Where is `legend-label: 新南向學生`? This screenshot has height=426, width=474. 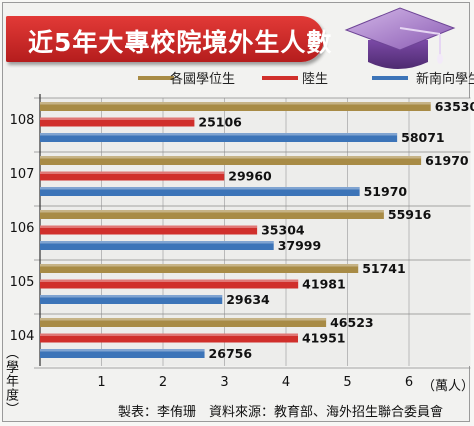
legend-label: 新南向學生 is located at coordinates (445, 79).